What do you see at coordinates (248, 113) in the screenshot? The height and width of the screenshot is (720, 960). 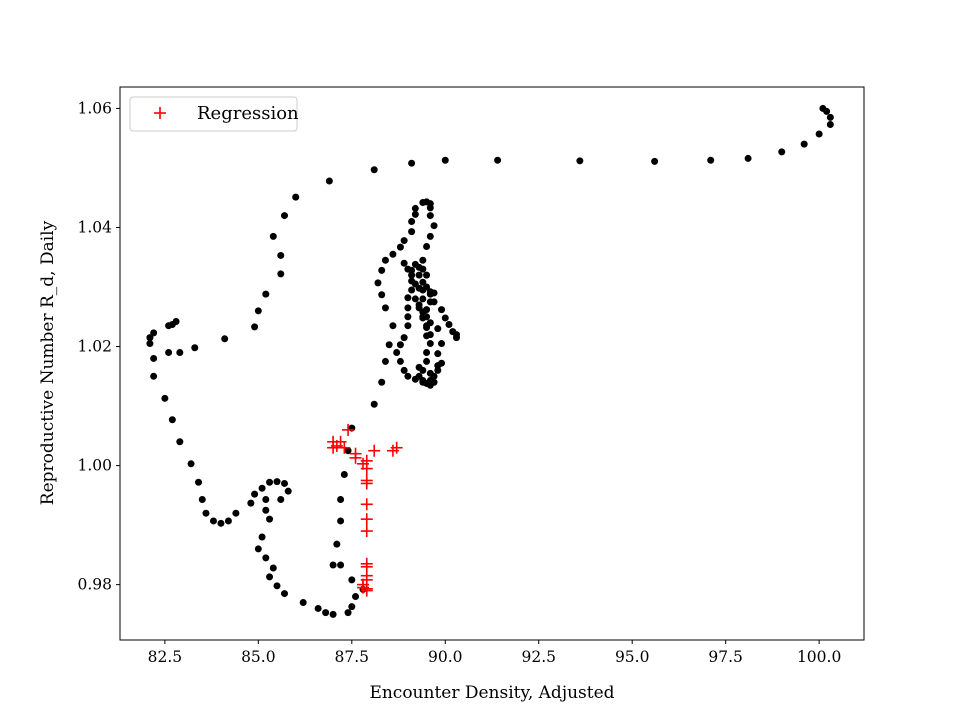 I see `legend-label-regression: Regression` at bounding box center [248, 113].